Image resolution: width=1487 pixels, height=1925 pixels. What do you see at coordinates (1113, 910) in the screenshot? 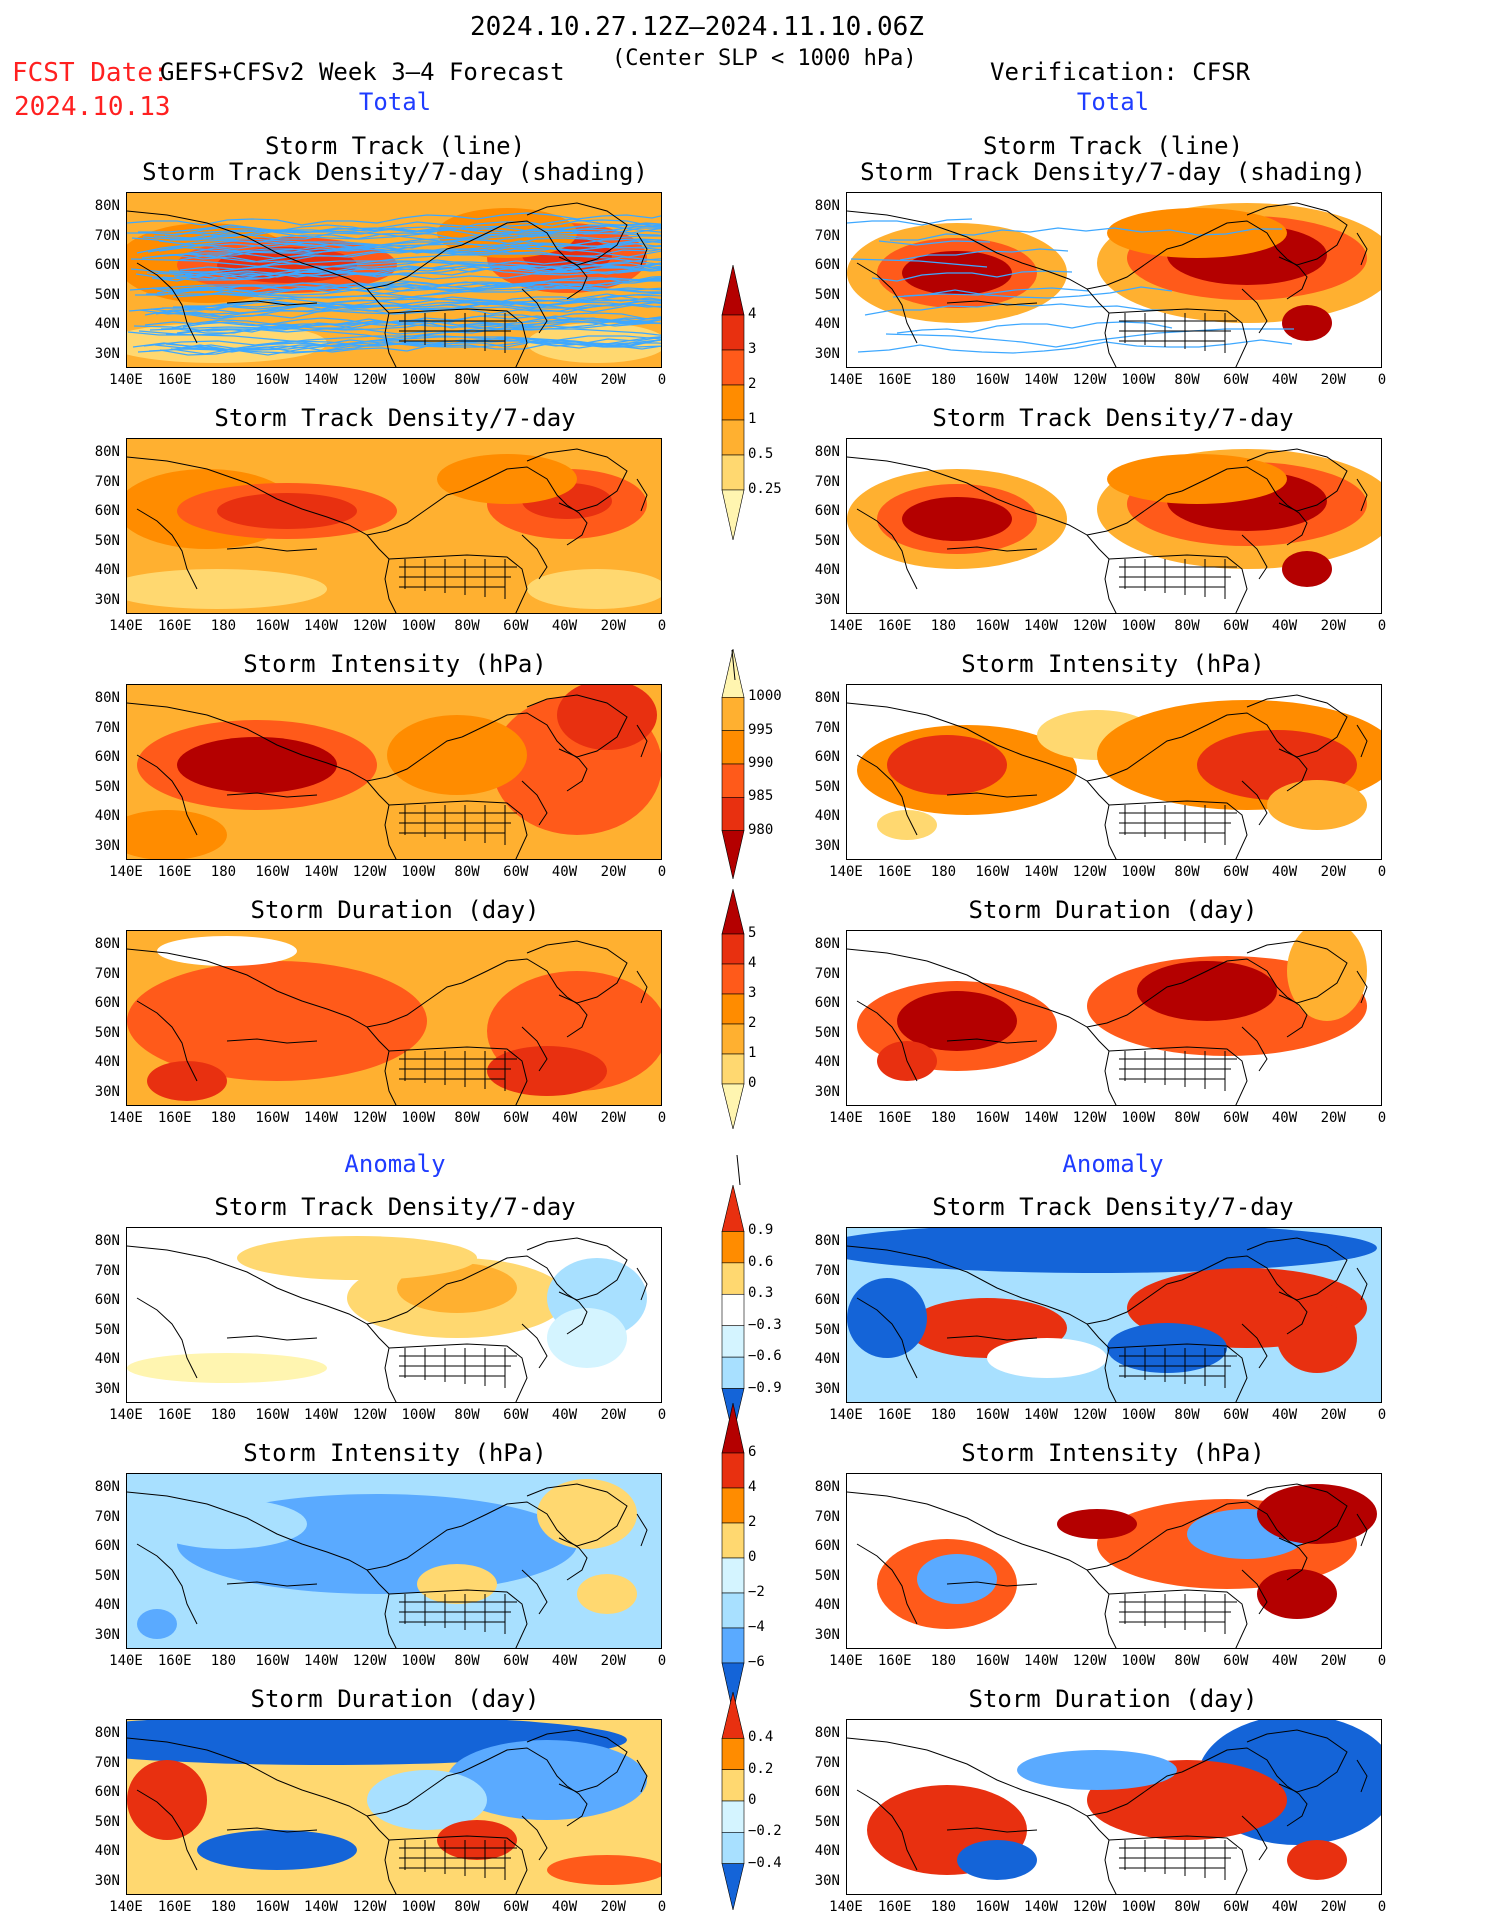
I see `title-r4: Storm Duration (day)` at bounding box center [1113, 910].